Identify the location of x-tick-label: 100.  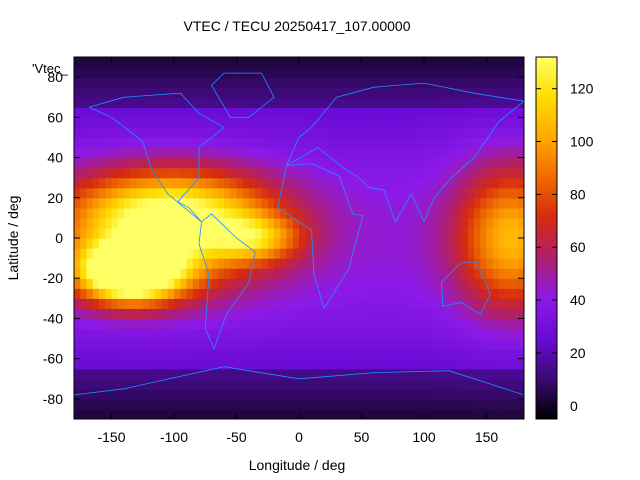
(424, 437).